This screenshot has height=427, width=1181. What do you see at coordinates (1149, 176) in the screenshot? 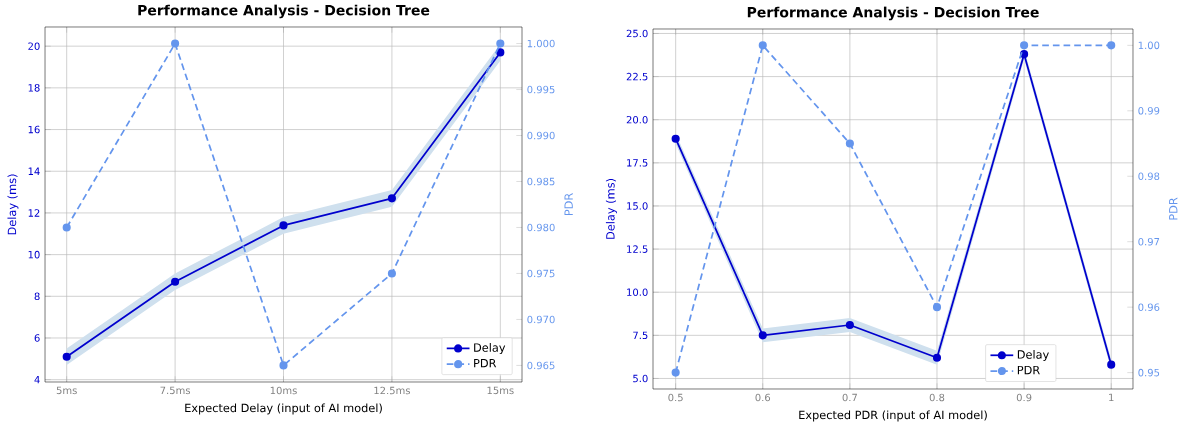
I see `y2-tick-label: 0.98` at bounding box center [1149, 176].